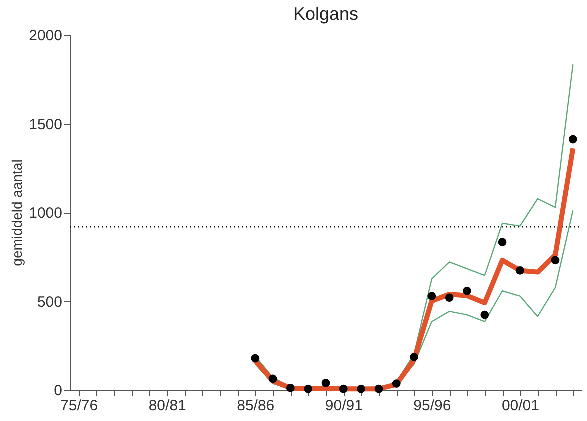  What do you see at coordinates (256, 406) in the screenshot?
I see `x-tick-label: 85/86` at bounding box center [256, 406].